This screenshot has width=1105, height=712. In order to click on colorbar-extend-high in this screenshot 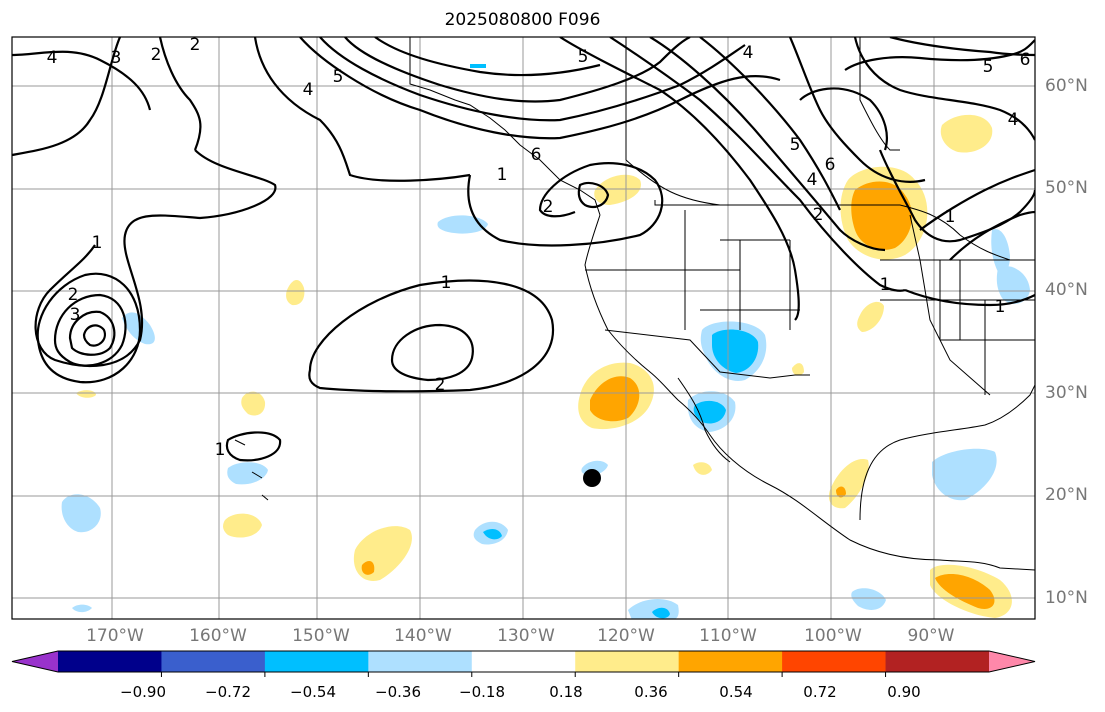, I will do `click(1012, 661)`.